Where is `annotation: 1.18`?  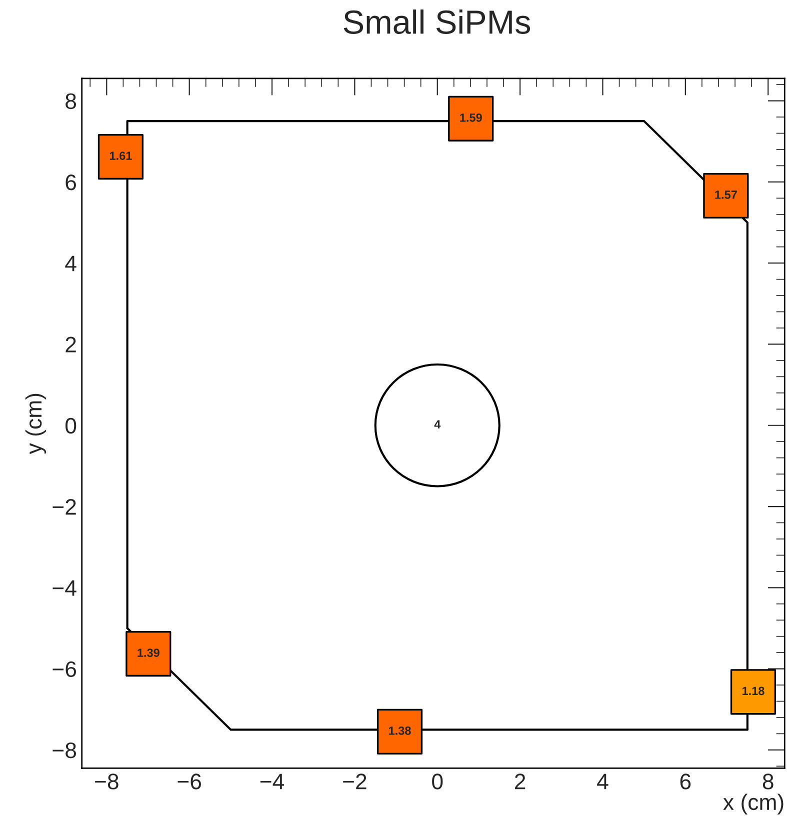 annotation: 1.18 is located at coordinates (753, 691).